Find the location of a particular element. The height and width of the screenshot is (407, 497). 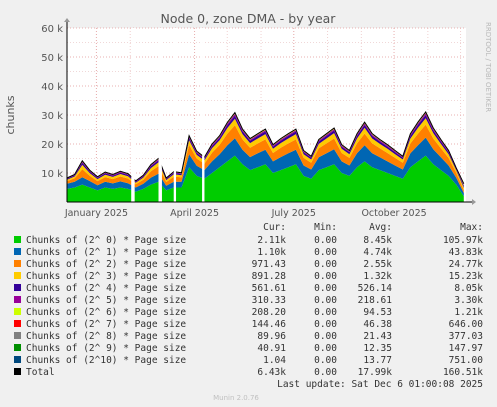

legend-value: 218.61 is located at coordinates (375, 300).